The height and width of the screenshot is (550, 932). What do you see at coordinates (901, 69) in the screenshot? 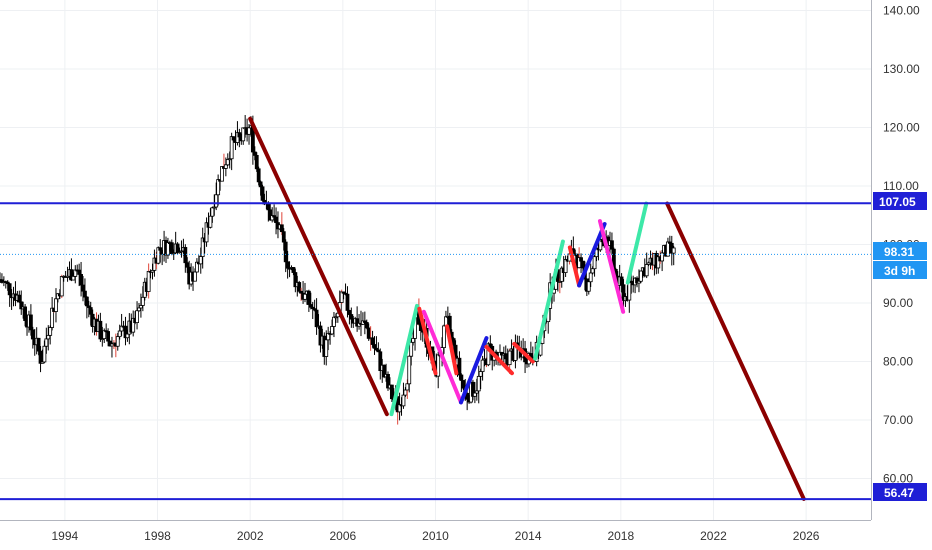
I see `y-tick-label: 130.00` at bounding box center [901, 69].